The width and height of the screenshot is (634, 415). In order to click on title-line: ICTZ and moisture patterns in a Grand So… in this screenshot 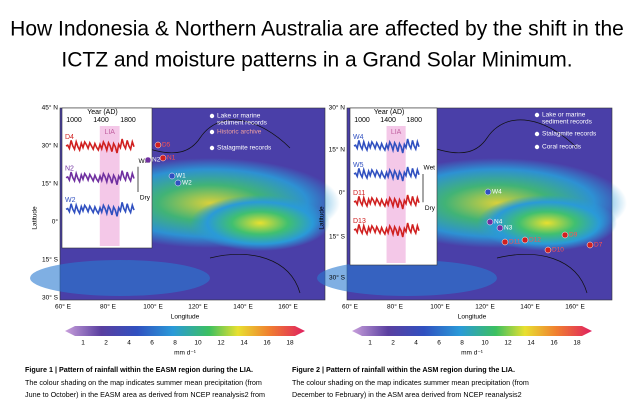, I will do `click(316, 60)`.